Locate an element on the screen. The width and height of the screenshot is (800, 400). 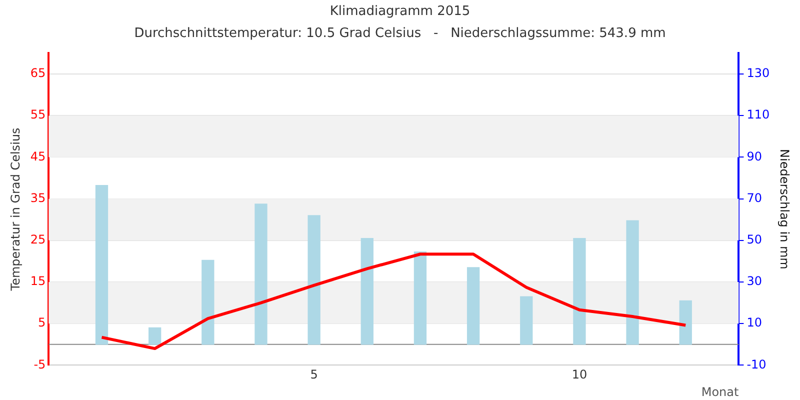
y-tick-label: 55 is located at coordinates (38, 115).